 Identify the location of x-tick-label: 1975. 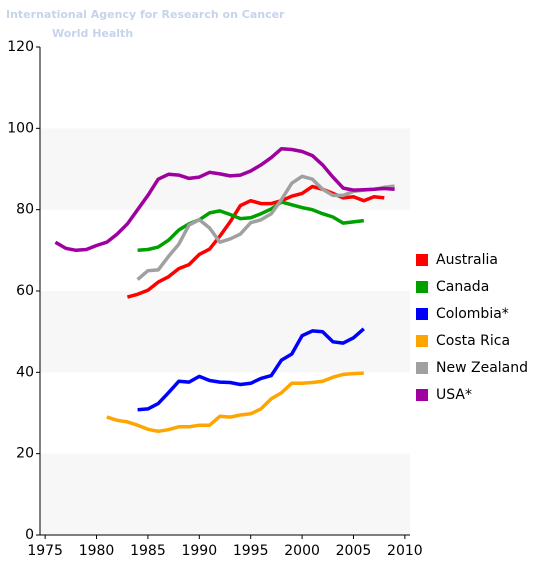
(45, 551).